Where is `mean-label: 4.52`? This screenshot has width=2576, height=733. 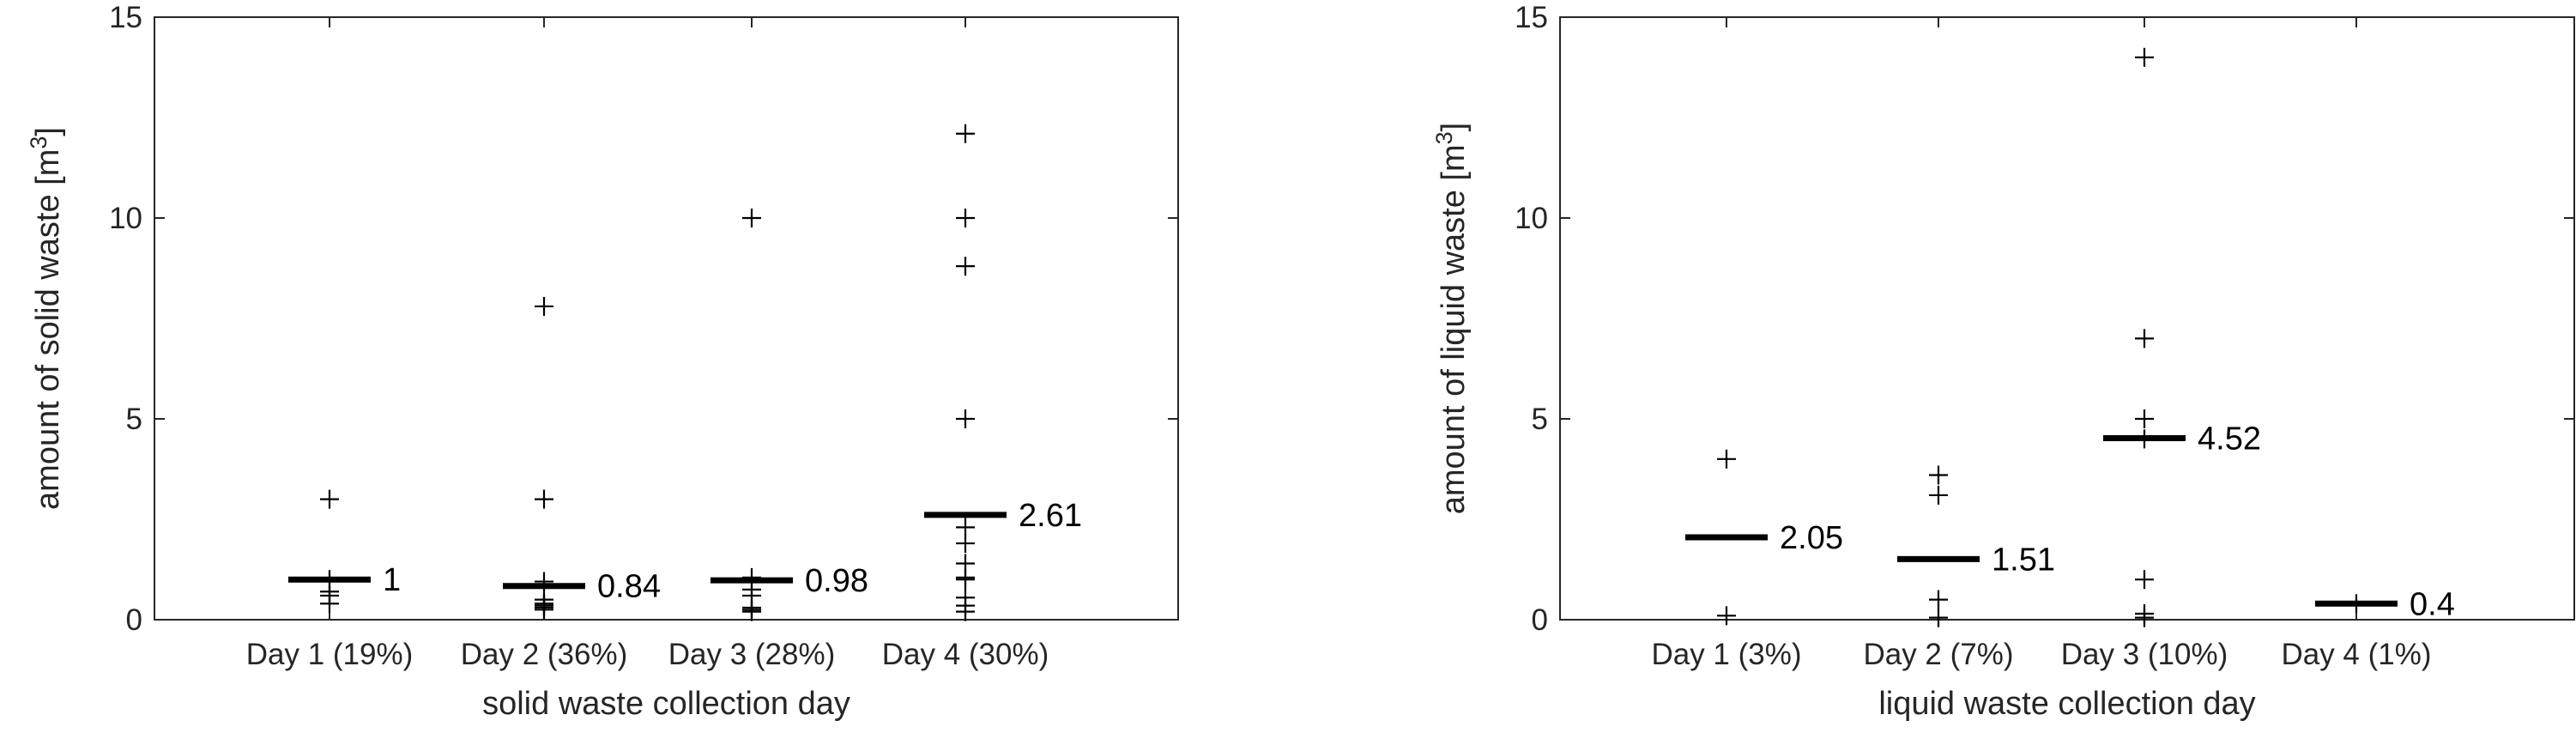 mean-label: 4.52 is located at coordinates (2229, 439).